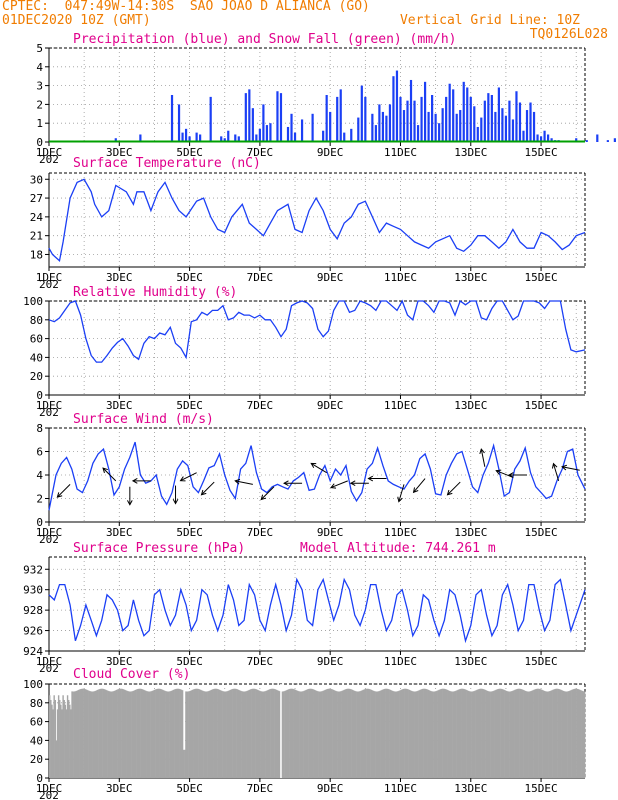  I want to click on y-tick-label: 8, so click(39, 428).